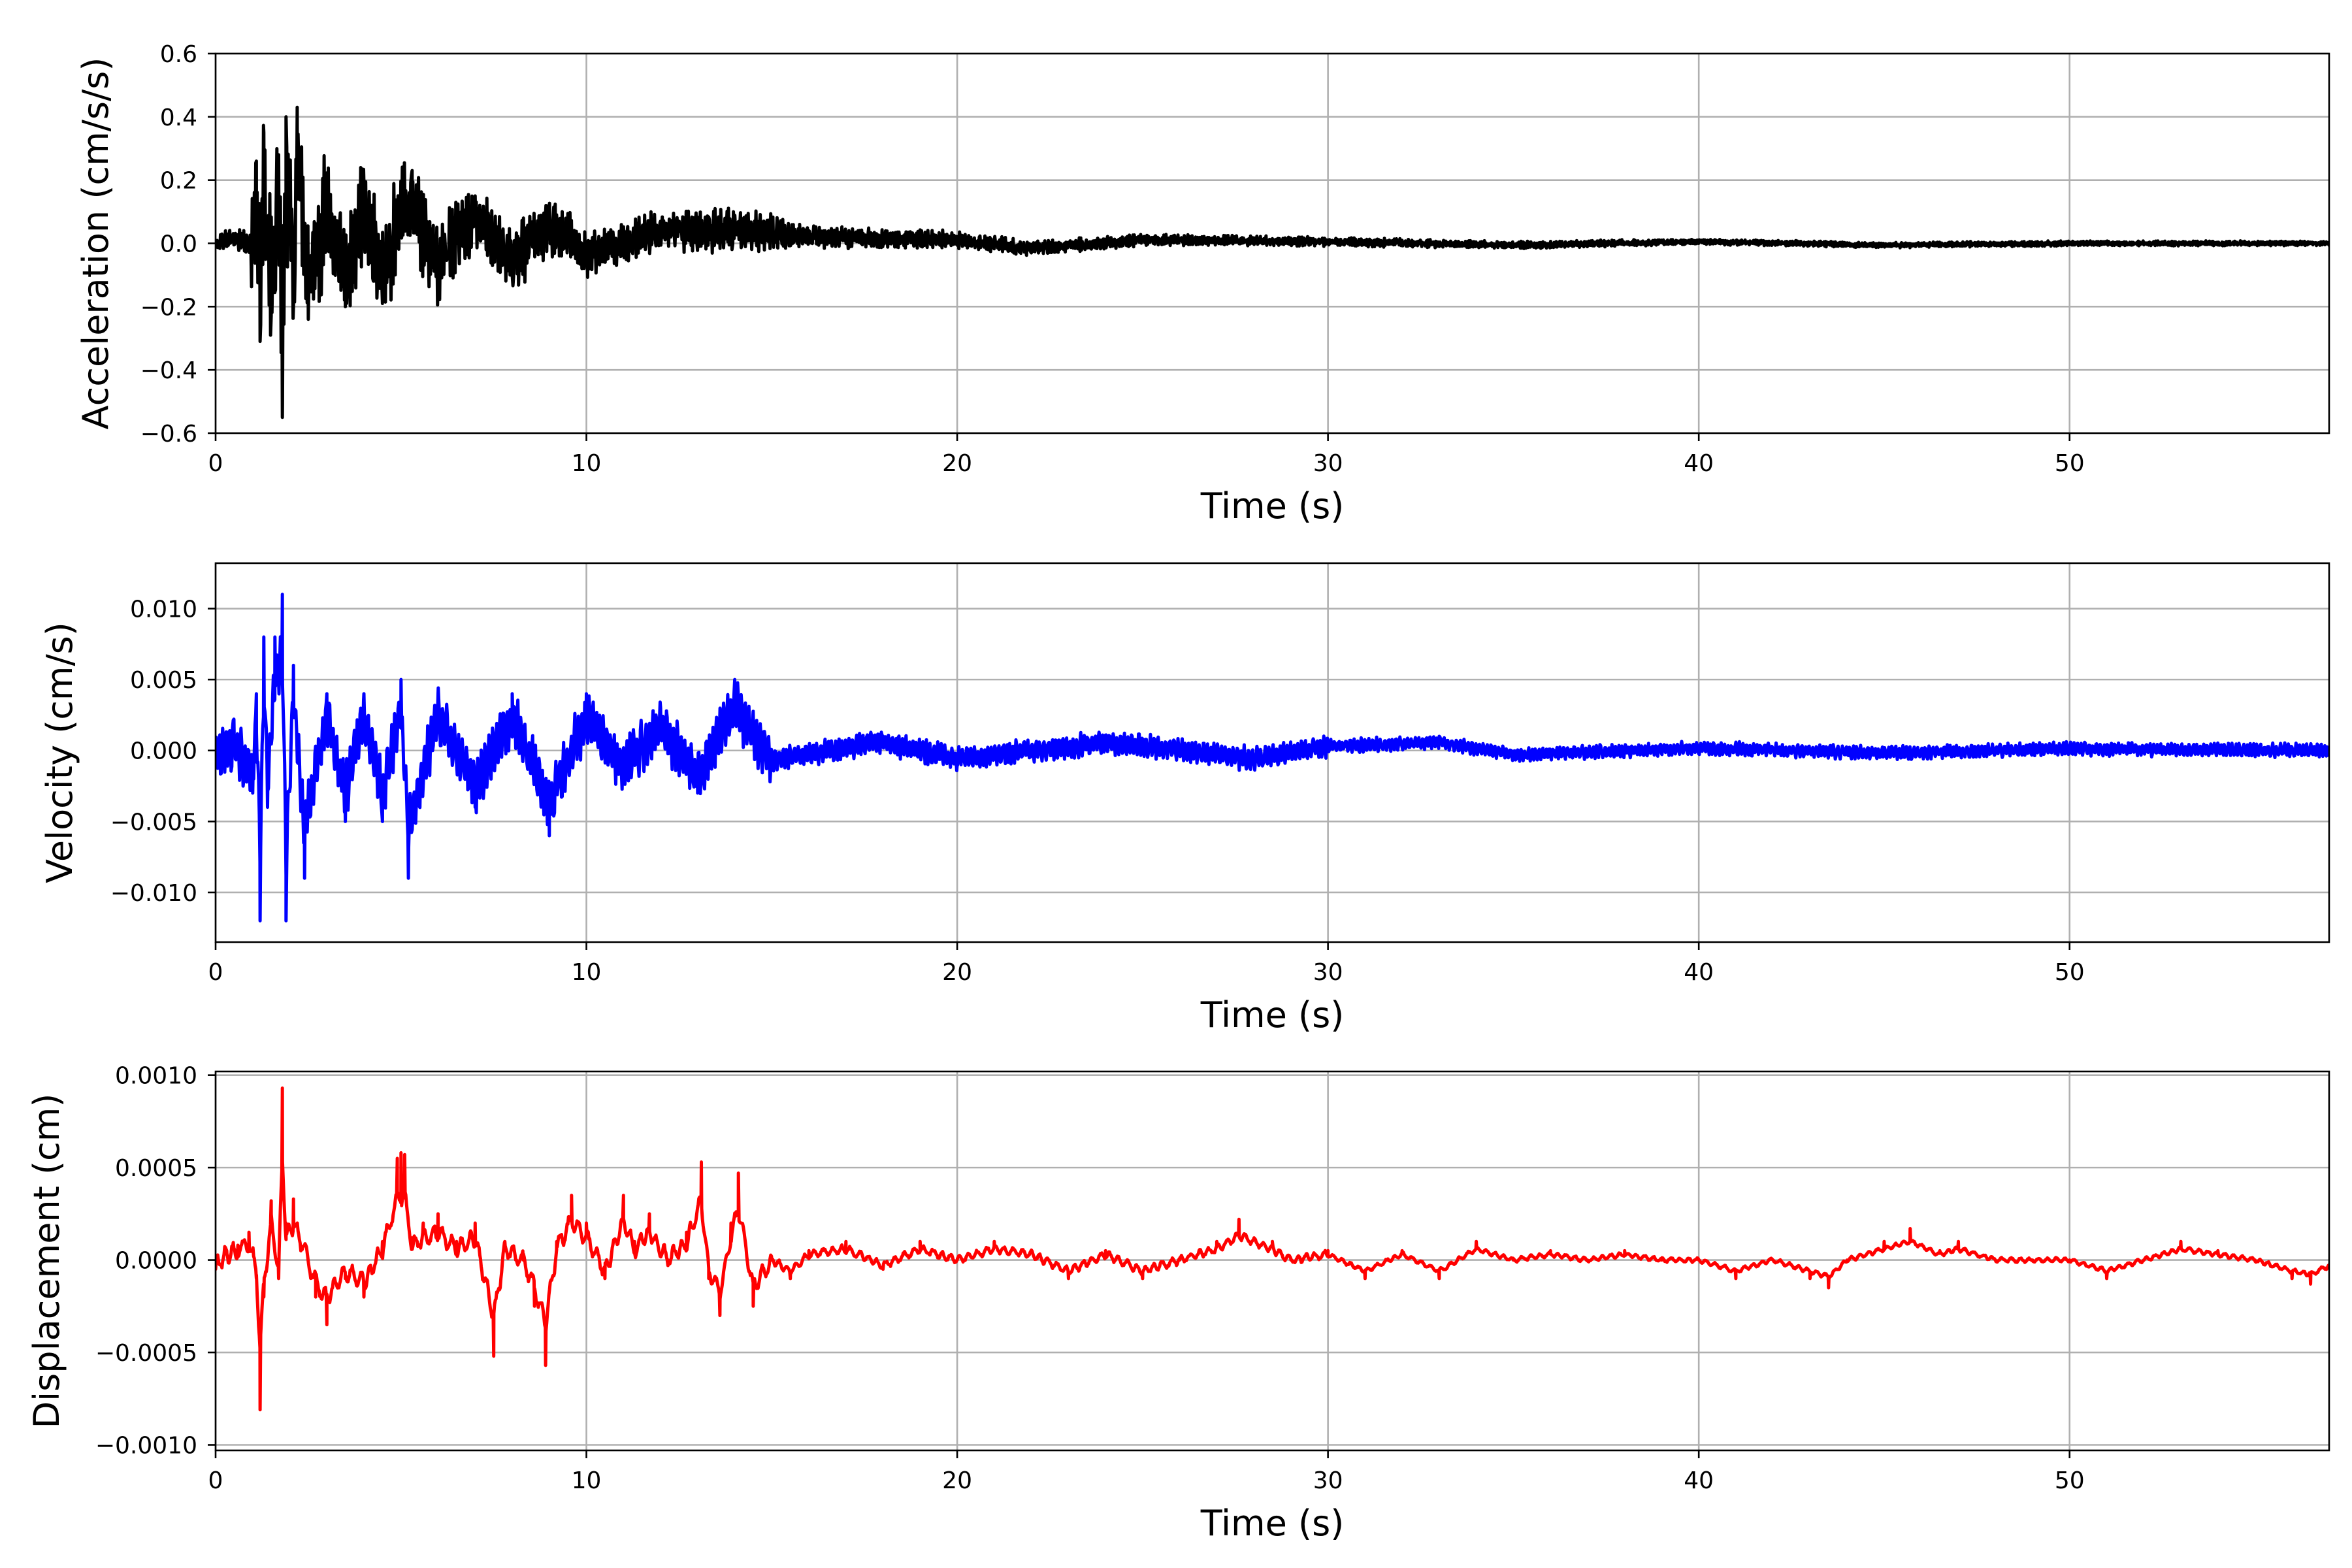 The image size is (2352, 1568). What do you see at coordinates (1272, 1015) in the screenshot?
I see `velocity-x-axis-label: Time (s)` at bounding box center [1272, 1015].